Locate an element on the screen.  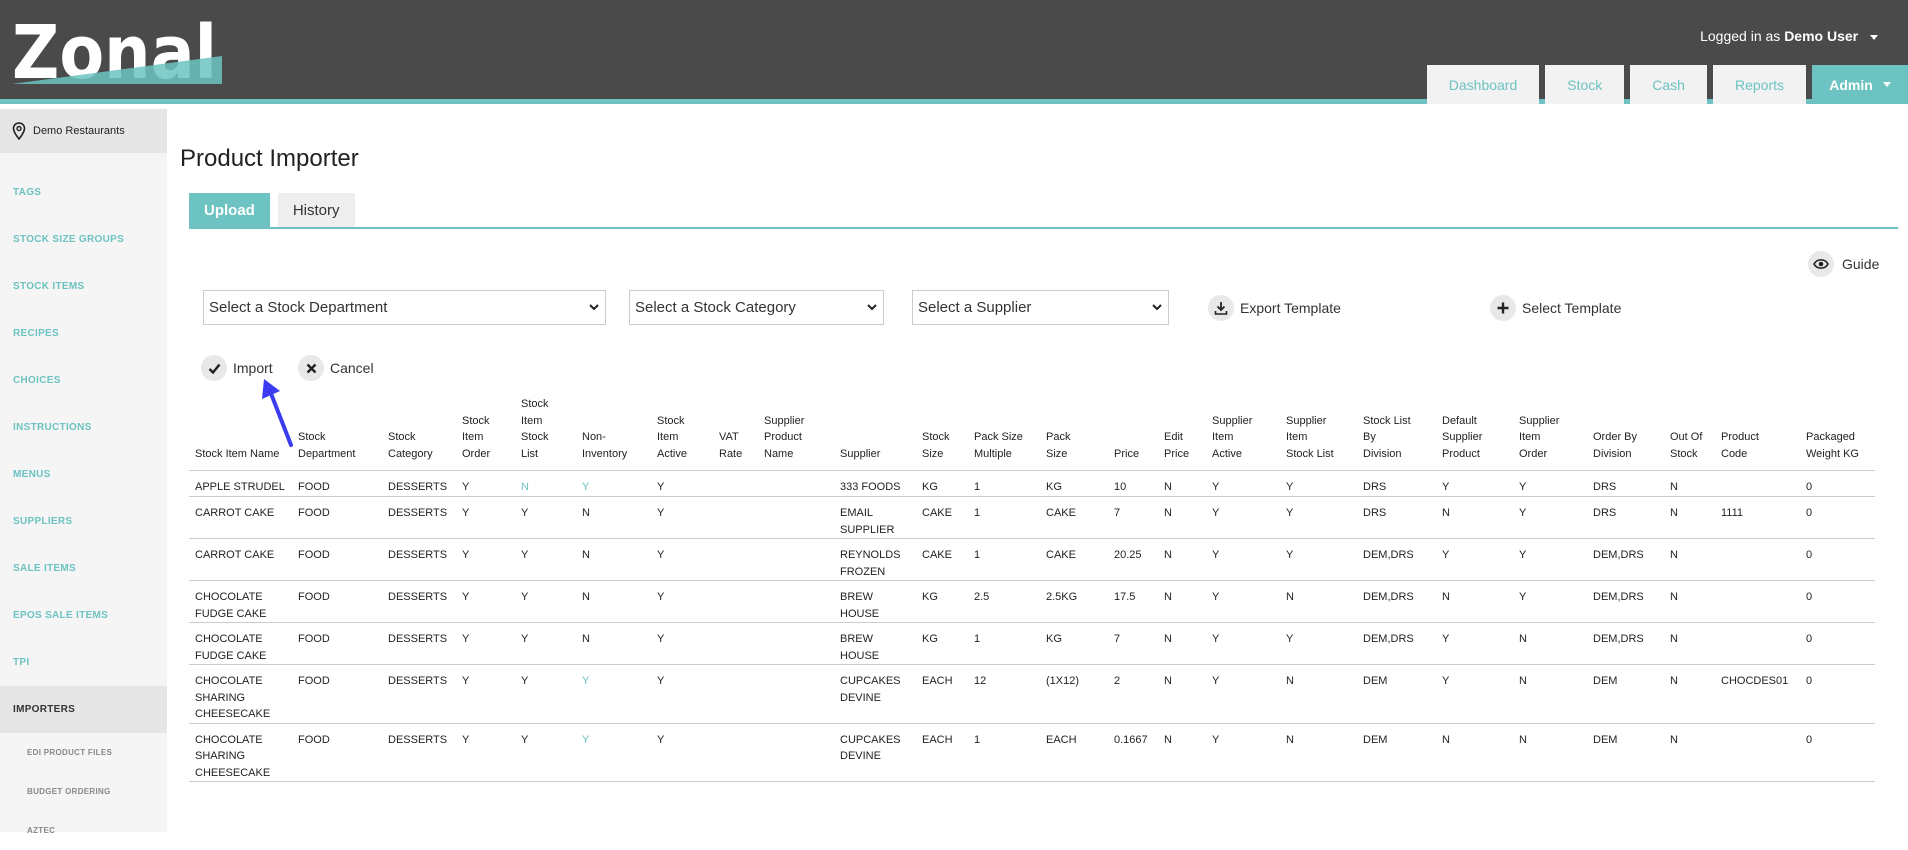
sidebar-item-sale-items: SALE ITEMS is located at coordinates (45, 568).